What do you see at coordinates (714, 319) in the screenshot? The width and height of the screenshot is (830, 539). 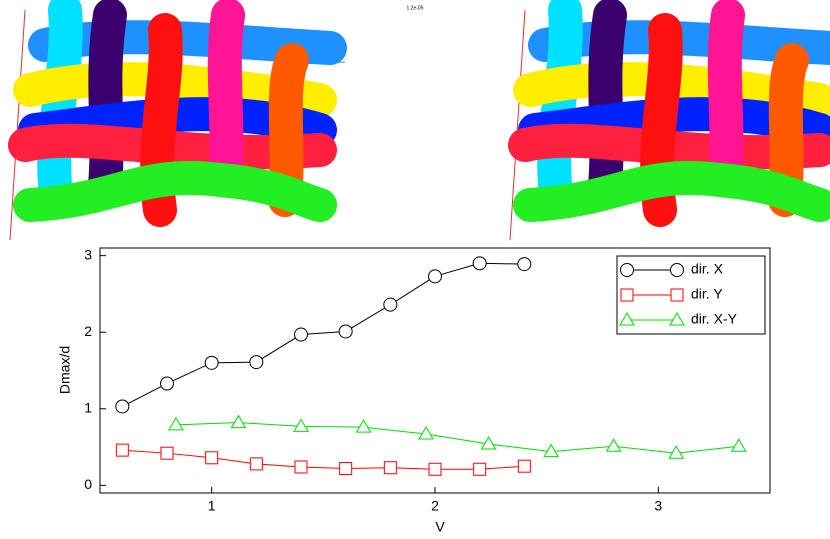 I see `legend-label: dir. X-Y` at bounding box center [714, 319].